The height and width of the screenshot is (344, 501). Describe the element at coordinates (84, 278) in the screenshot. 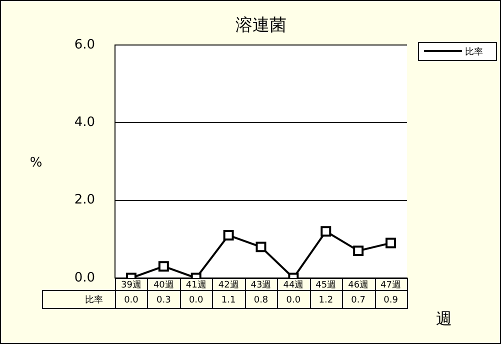

I see `y-tick-label: 0.0` at that location.